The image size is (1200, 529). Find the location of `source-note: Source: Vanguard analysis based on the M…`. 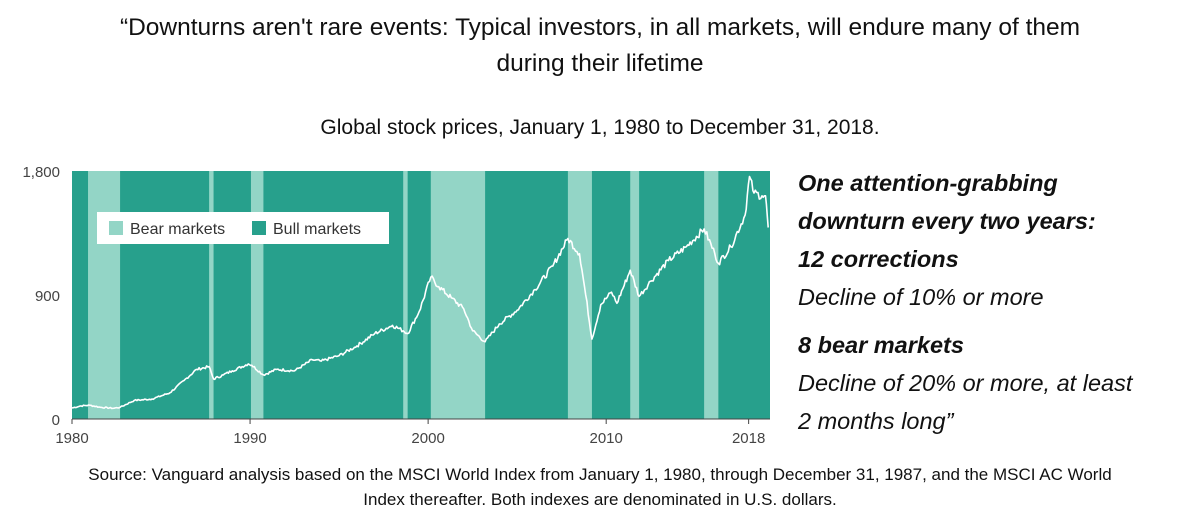

source-note: Source: Vanguard analysis based on the M… is located at coordinates (600, 487).